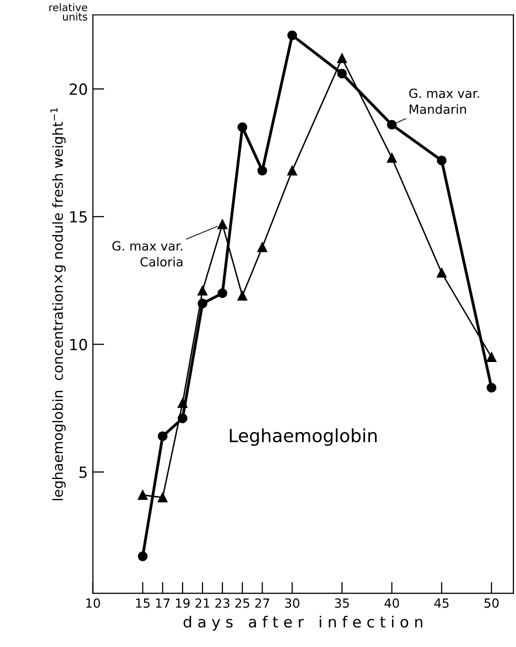 This screenshot has height=647, width=516. I want to click on y-tick-label: 15, so click(78, 217).